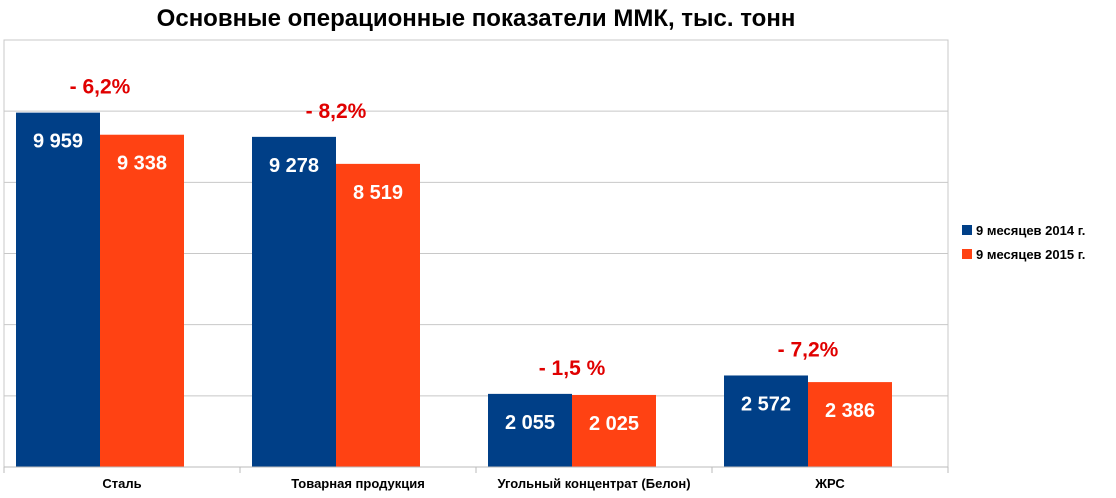 Image resolution: width=1116 pixels, height=498 pixels. I want to click on change-label: - 8,2%, so click(336, 111).